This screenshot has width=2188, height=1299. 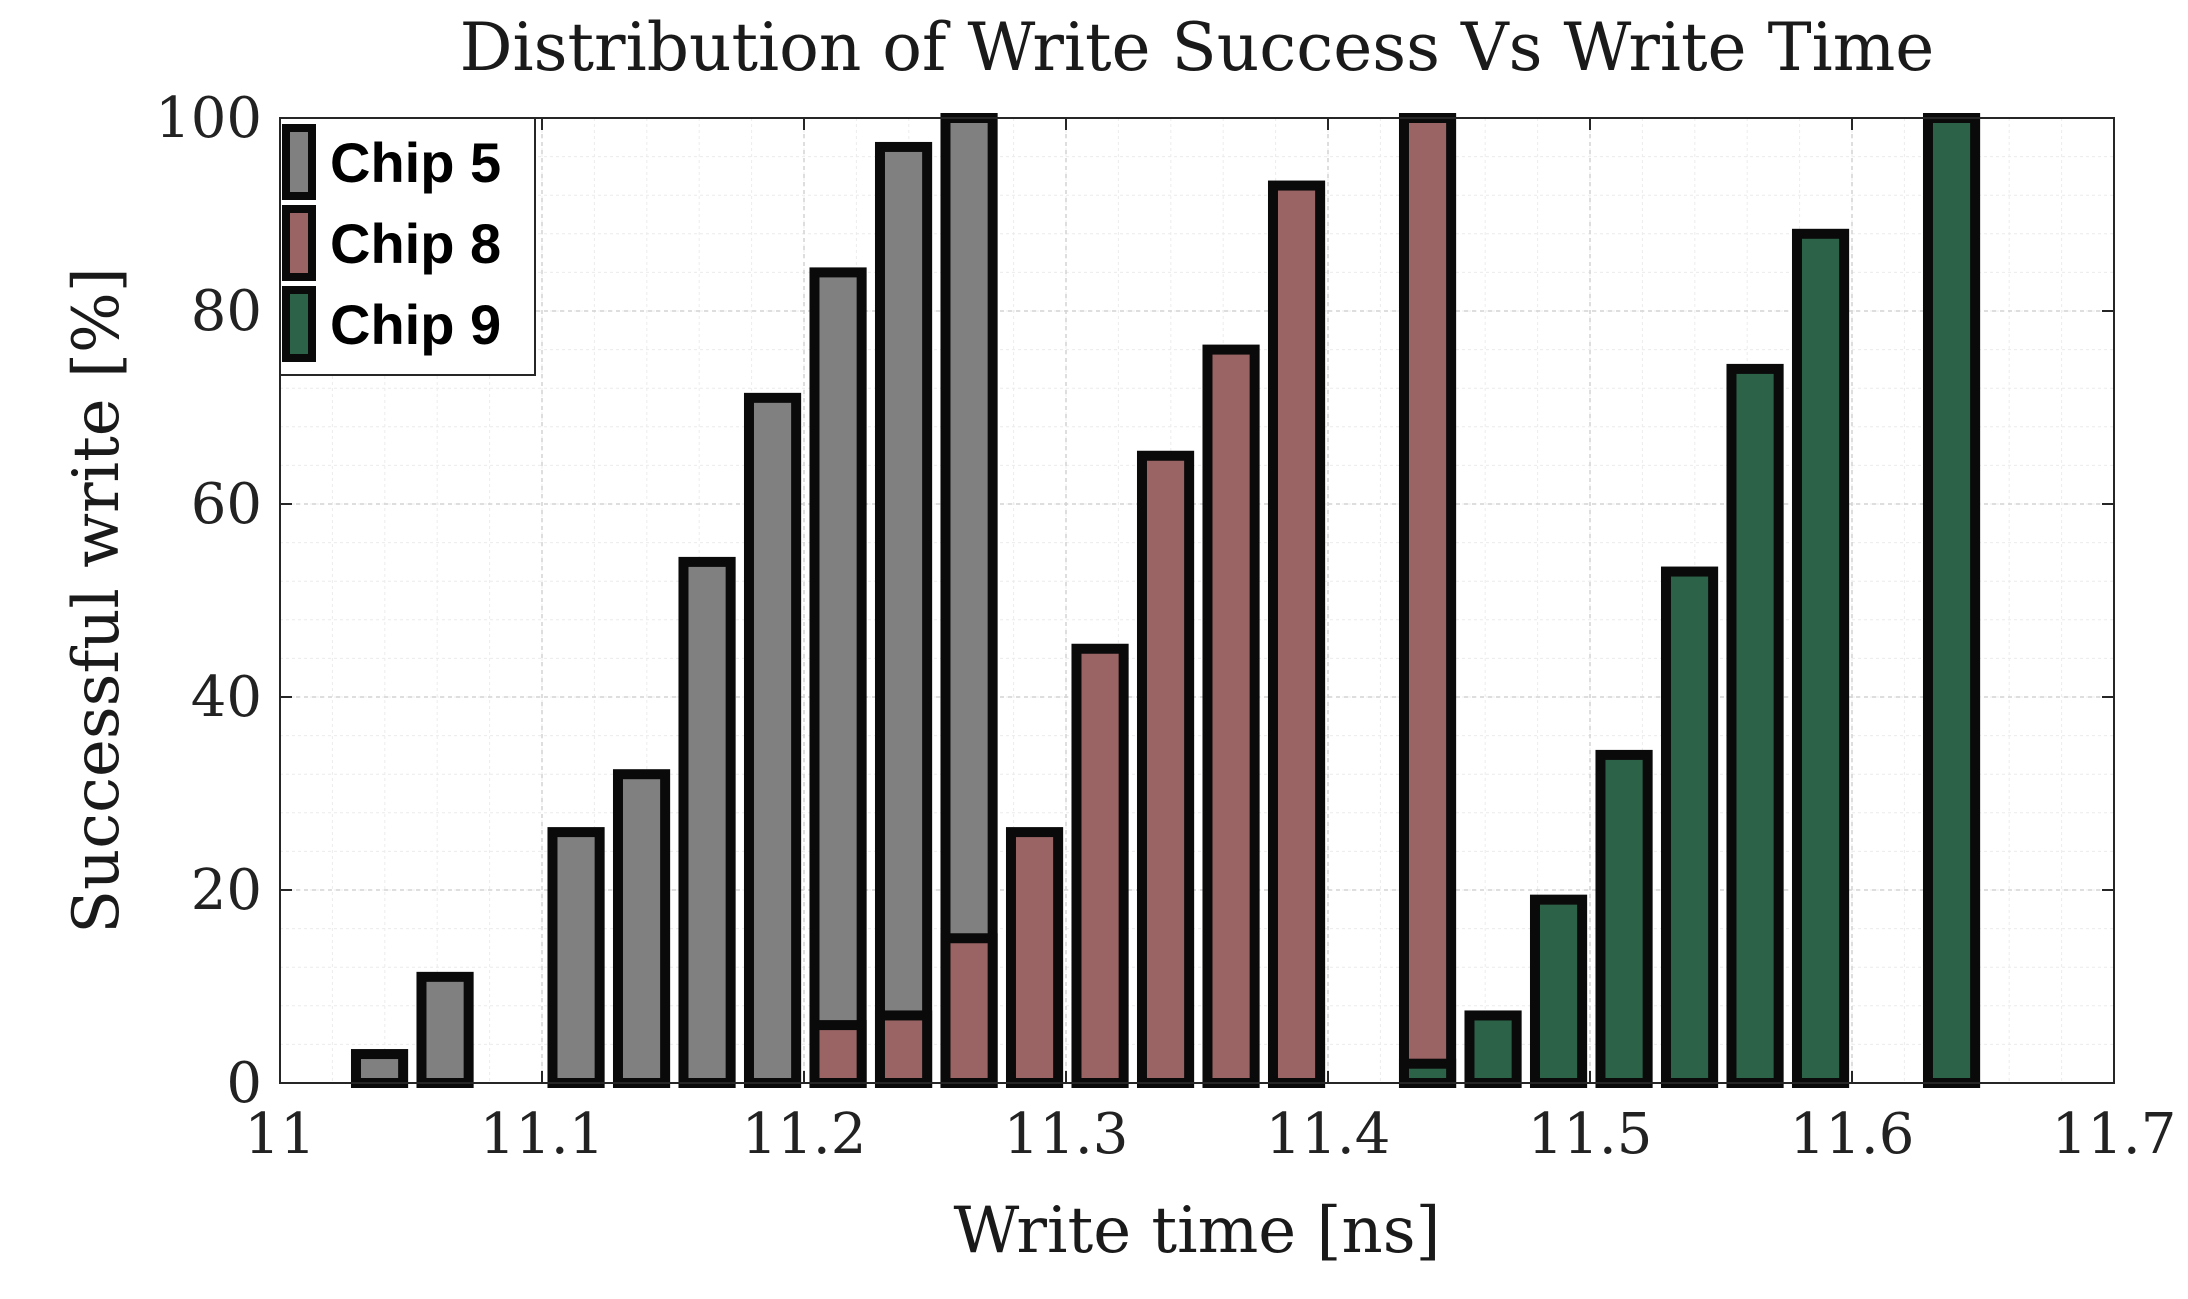 I want to click on legend: Chip 5 Chip 8 Chip 9, so click(x=407, y=246).